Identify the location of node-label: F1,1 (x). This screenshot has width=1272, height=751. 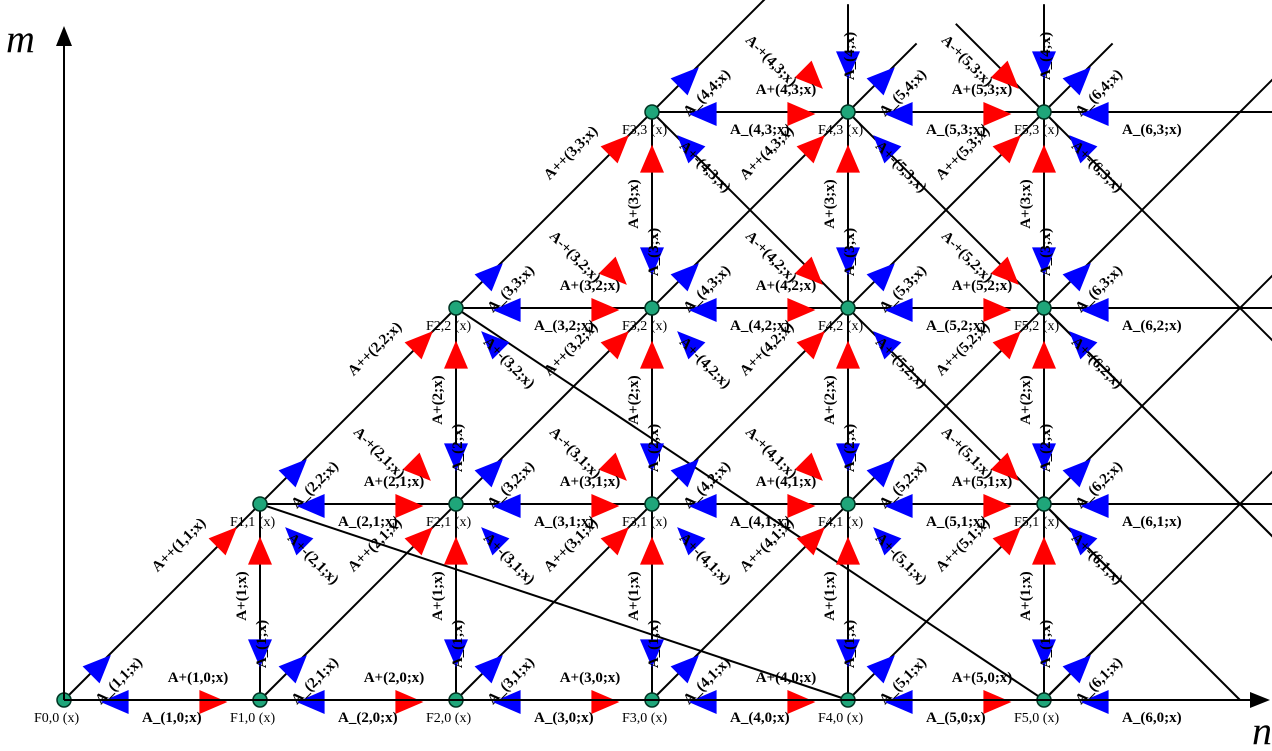
(252, 522).